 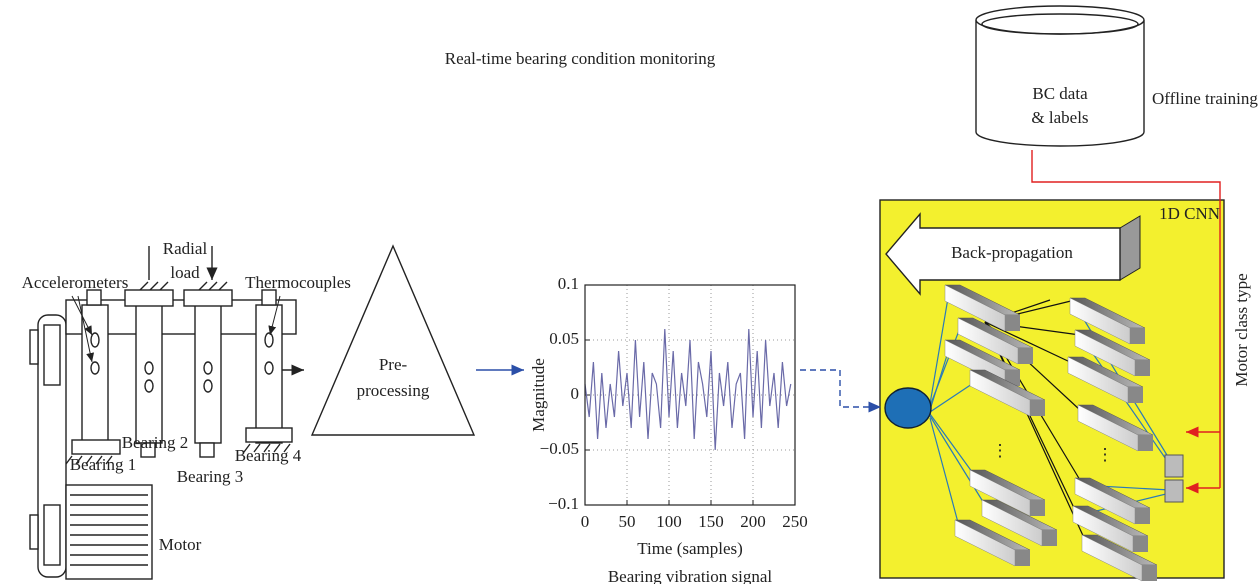 What do you see at coordinates (1060, 93) in the screenshot?
I see `db-label: BC data` at bounding box center [1060, 93].